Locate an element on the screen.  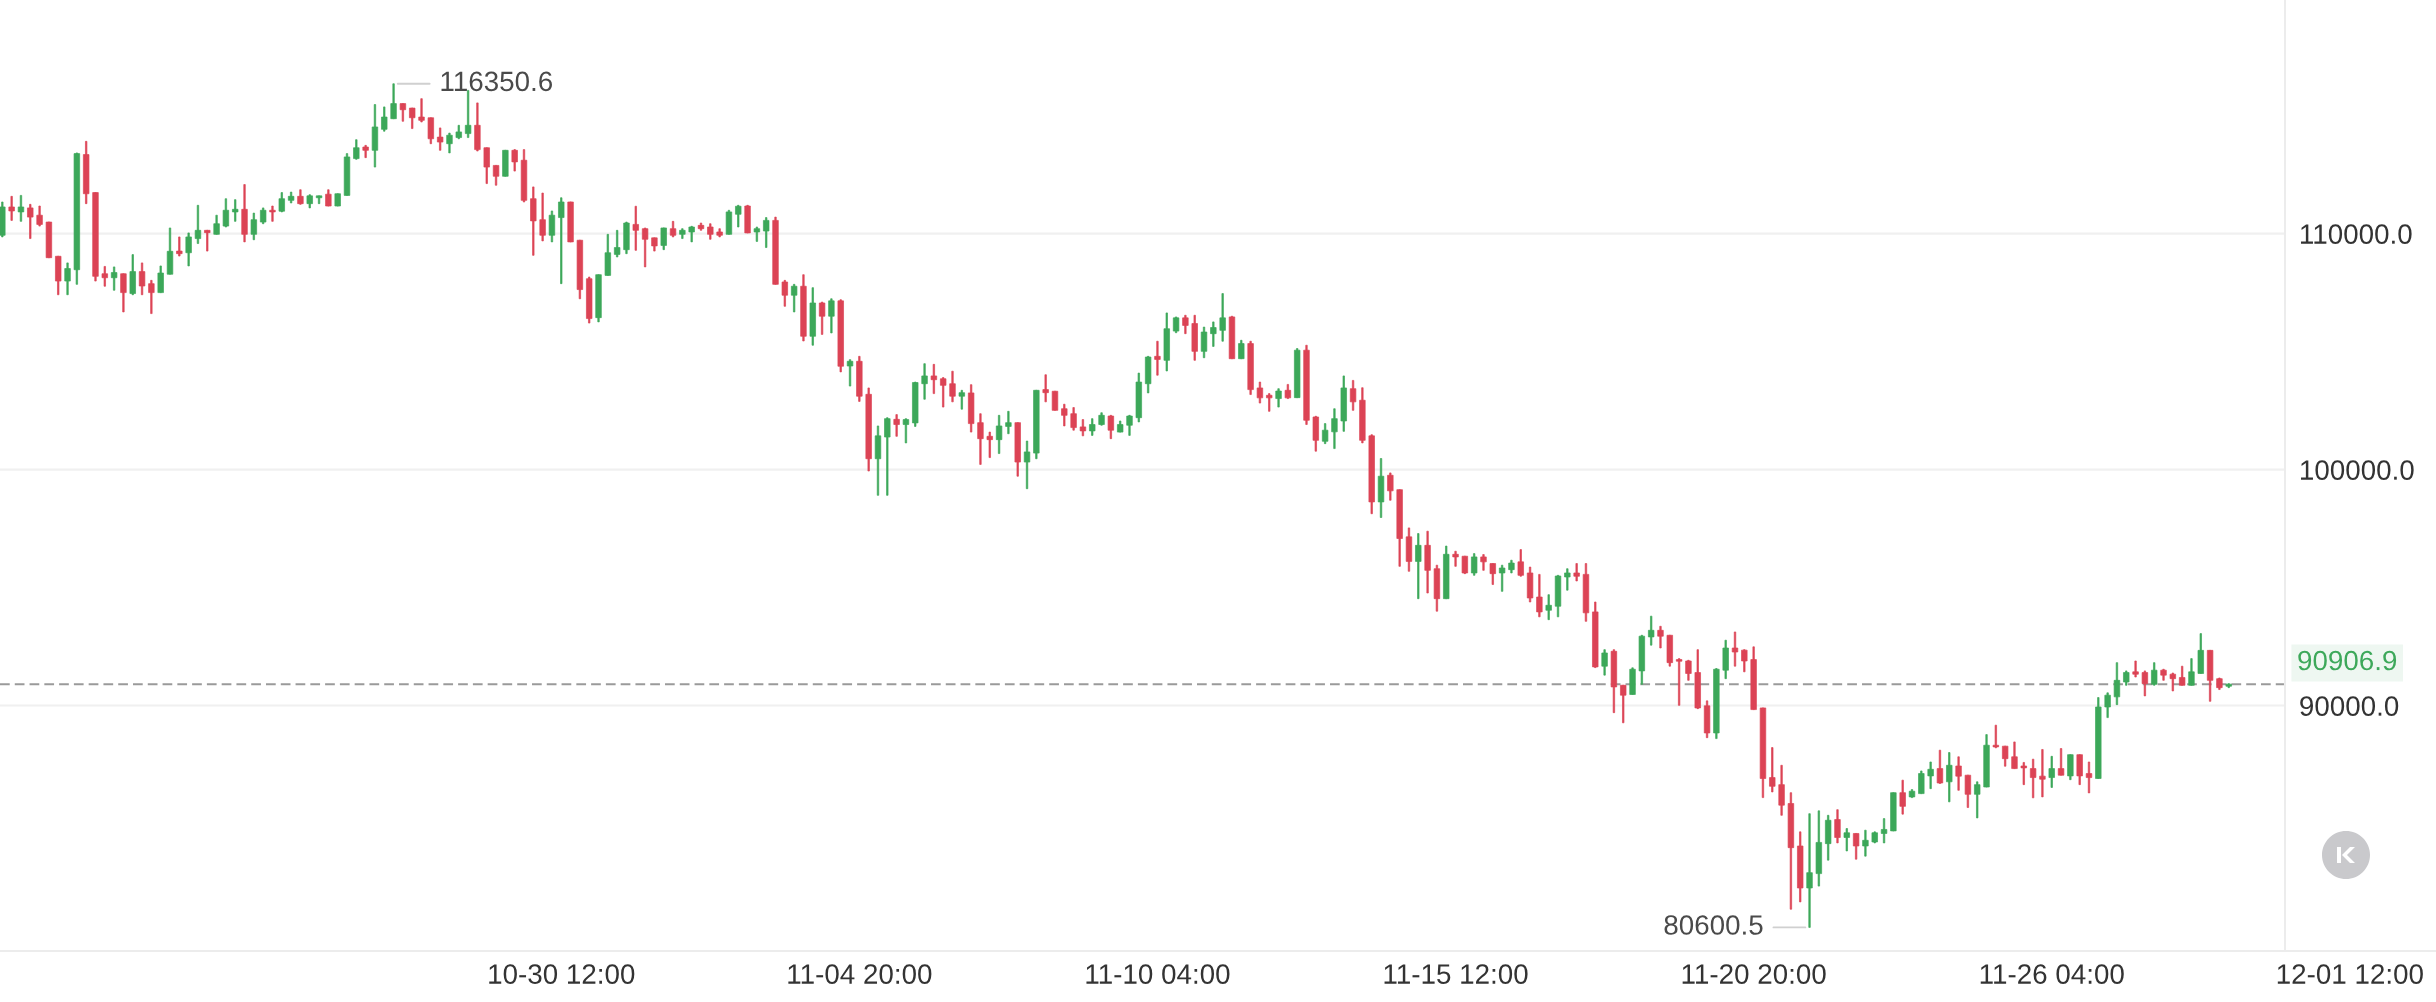
x-tick-label: 11-26 04:00 is located at coordinates (2052, 974).